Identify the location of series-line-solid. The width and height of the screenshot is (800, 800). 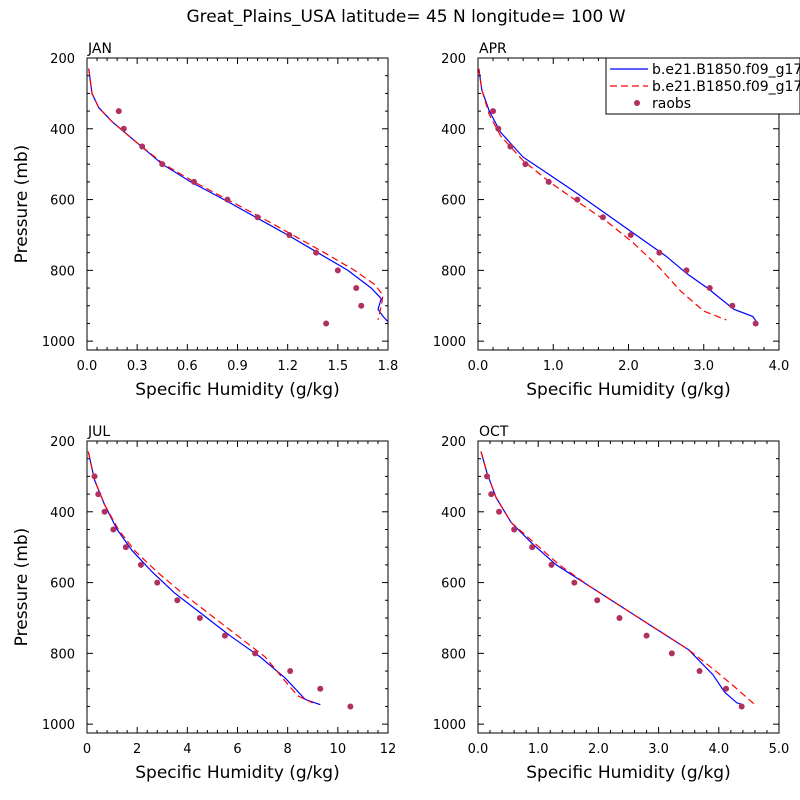
(617, 195).